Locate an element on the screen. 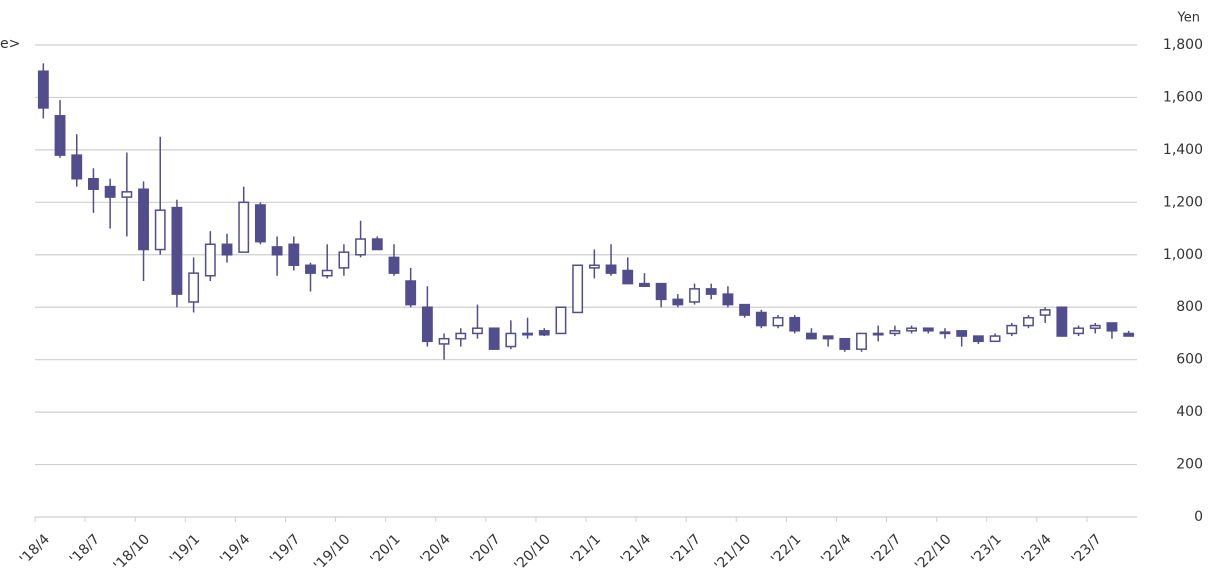  y-tick-label: 400 is located at coordinates (1189, 412).